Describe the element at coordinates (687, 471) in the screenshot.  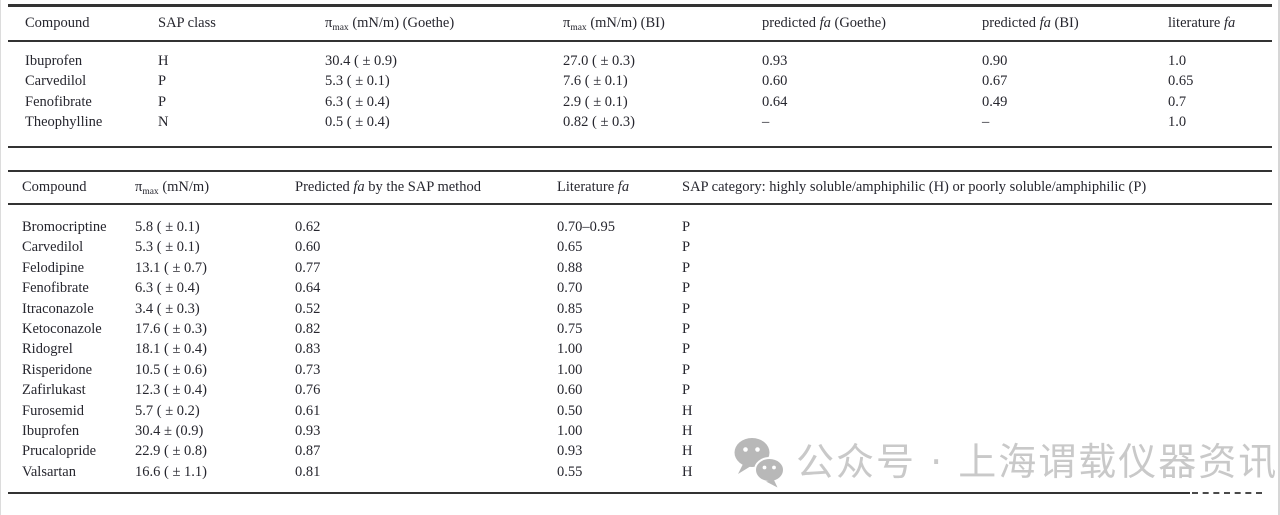
I see `table-cell: H` at that location.